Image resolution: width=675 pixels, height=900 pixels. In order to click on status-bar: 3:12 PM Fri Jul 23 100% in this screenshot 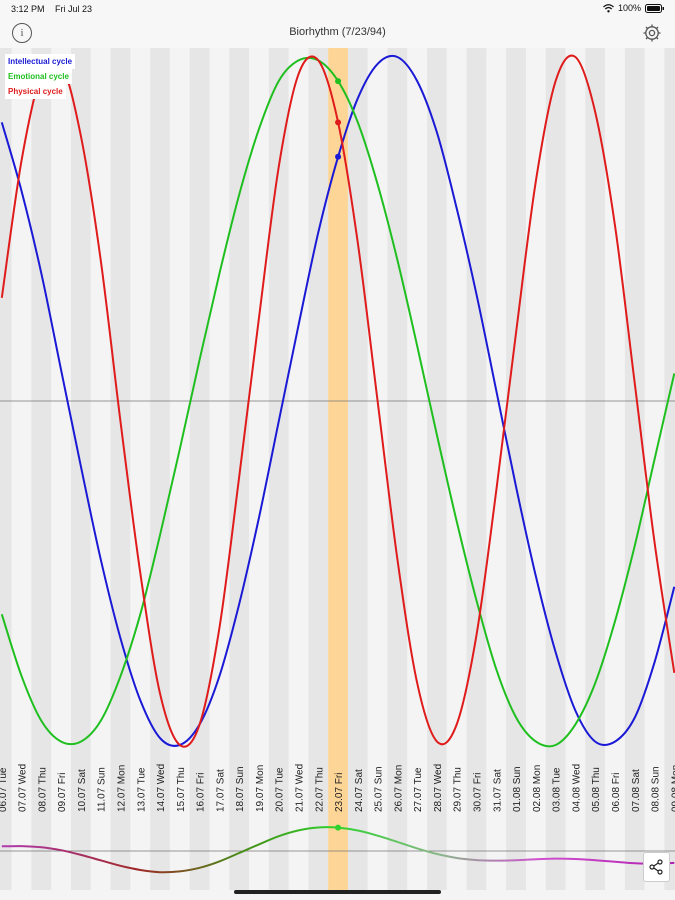, I will do `click(337, 9)`.